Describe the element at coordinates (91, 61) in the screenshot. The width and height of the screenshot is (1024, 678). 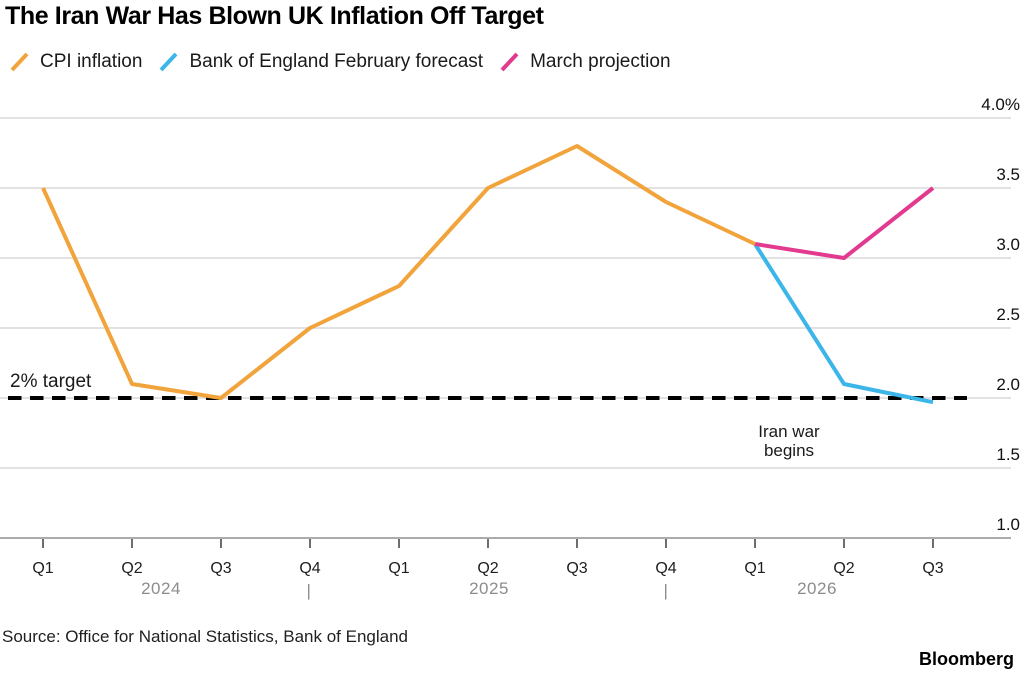
I see `legend-item-label: CPI inflation` at that location.